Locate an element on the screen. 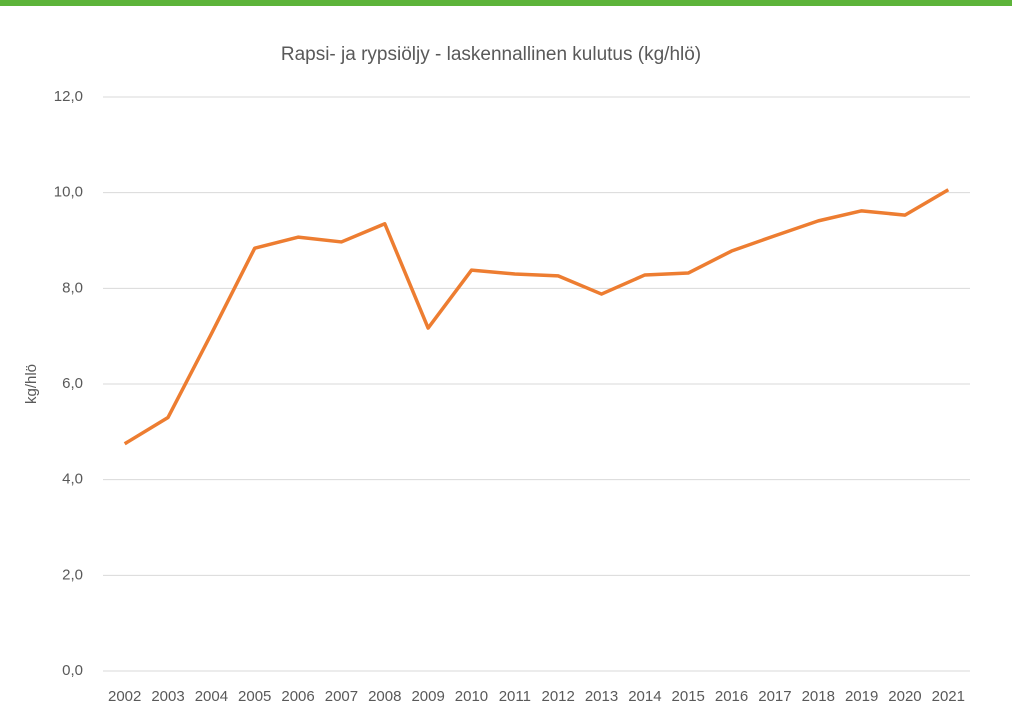 The image size is (1012, 713). x-tick-label: 2016 is located at coordinates (731, 696).